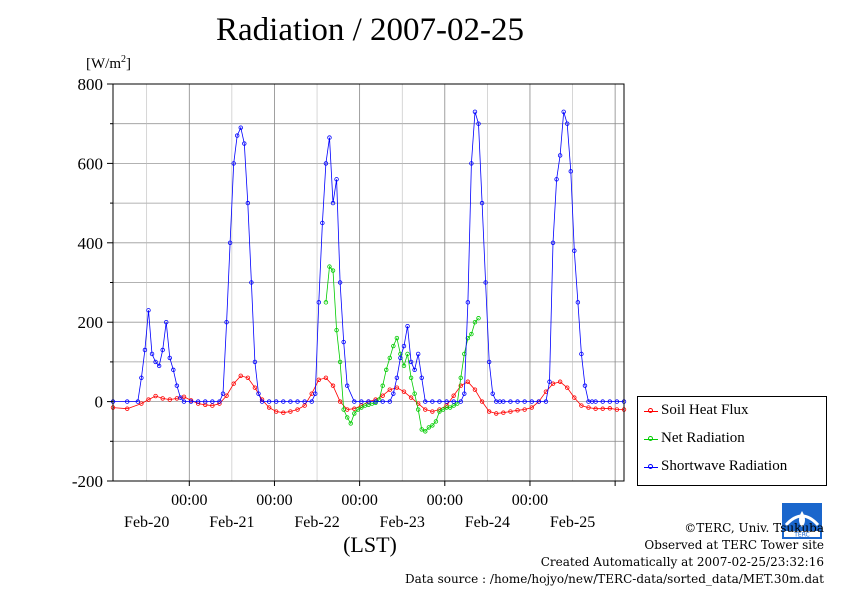  Describe the element at coordinates (91, 84) in the screenshot. I see `y-tick-label: 800` at that location.